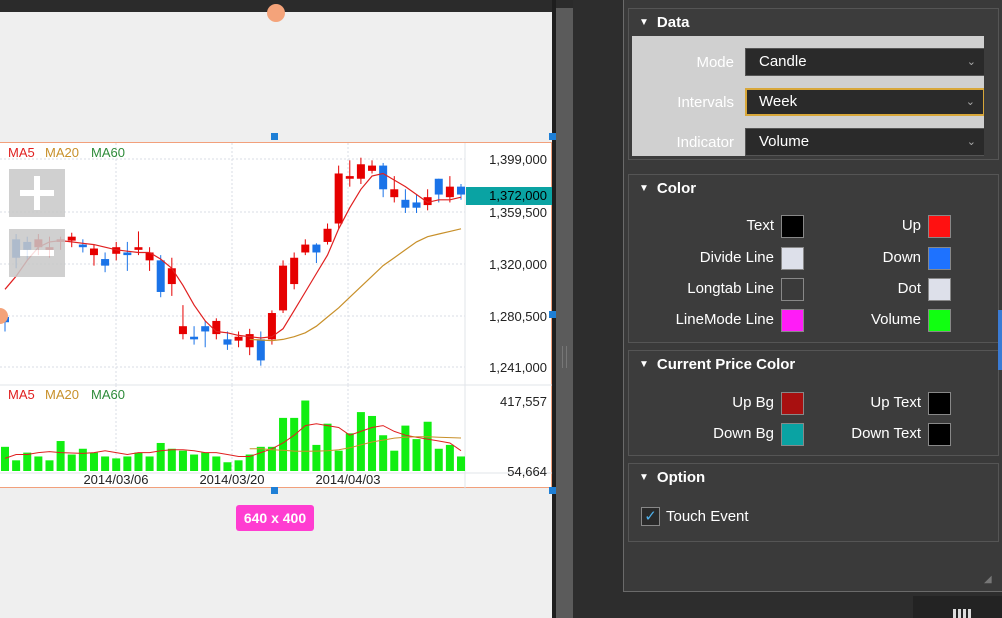 The height and width of the screenshot is (618, 1002). I want to click on indicator-select: Volume ⌄, so click(864, 142).